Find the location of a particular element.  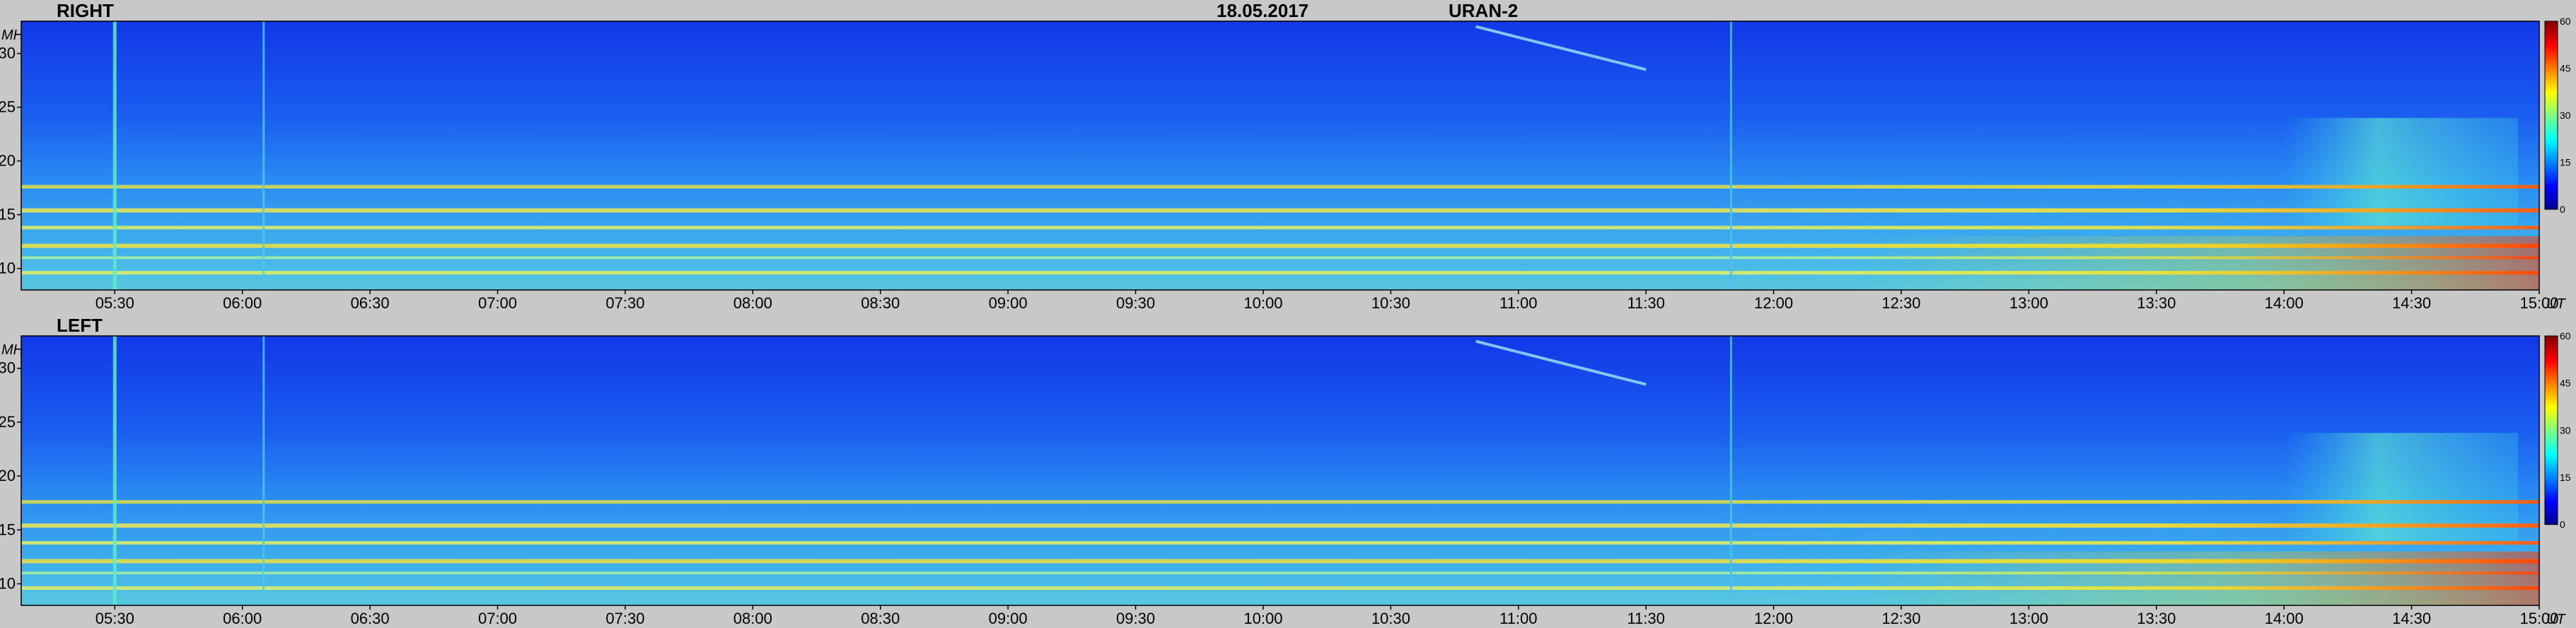

instrument-label: URAN-2 is located at coordinates (1483, 10).